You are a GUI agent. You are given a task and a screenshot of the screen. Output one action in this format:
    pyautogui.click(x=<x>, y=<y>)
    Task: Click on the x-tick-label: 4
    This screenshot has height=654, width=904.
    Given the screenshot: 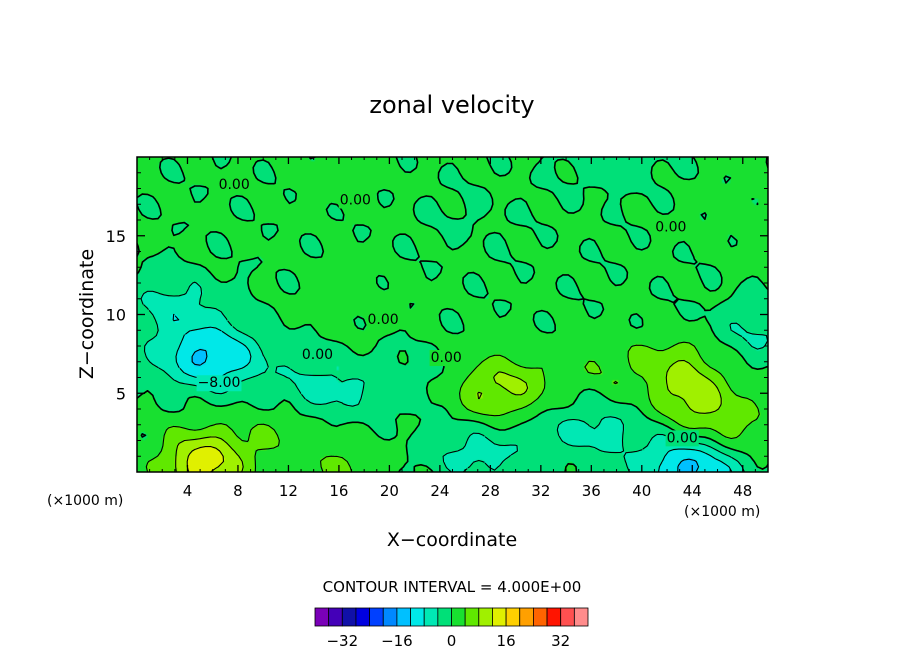 What is the action you would take?
    pyautogui.click(x=188, y=491)
    